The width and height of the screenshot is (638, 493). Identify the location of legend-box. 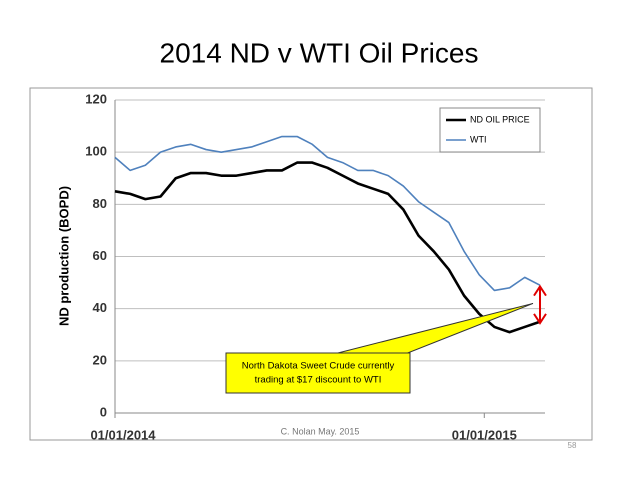
(490, 130).